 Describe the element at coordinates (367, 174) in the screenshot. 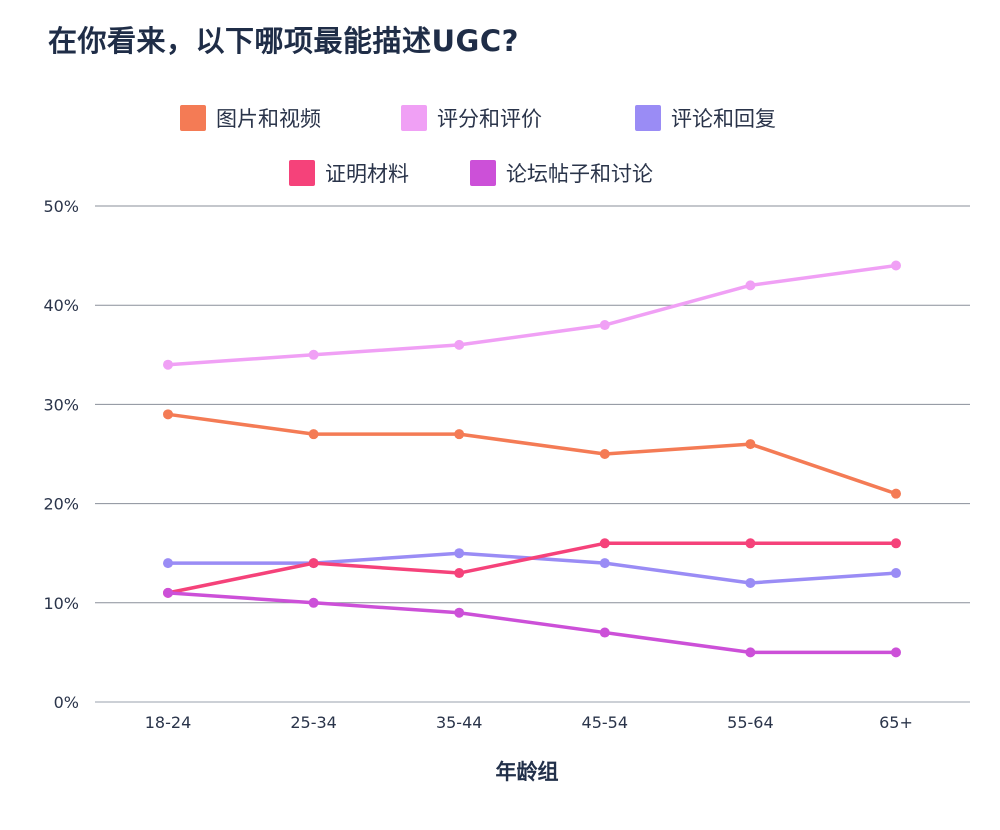

I see `legend-label-testimonials: 证明材料` at that location.